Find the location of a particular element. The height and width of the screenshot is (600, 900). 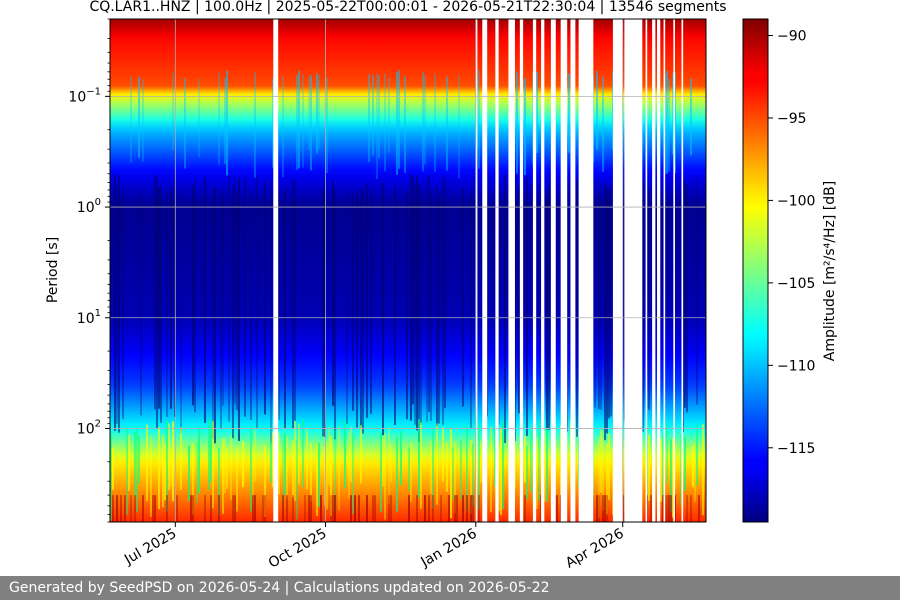

y-axis-label: Period [s] is located at coordinates (53, 270).